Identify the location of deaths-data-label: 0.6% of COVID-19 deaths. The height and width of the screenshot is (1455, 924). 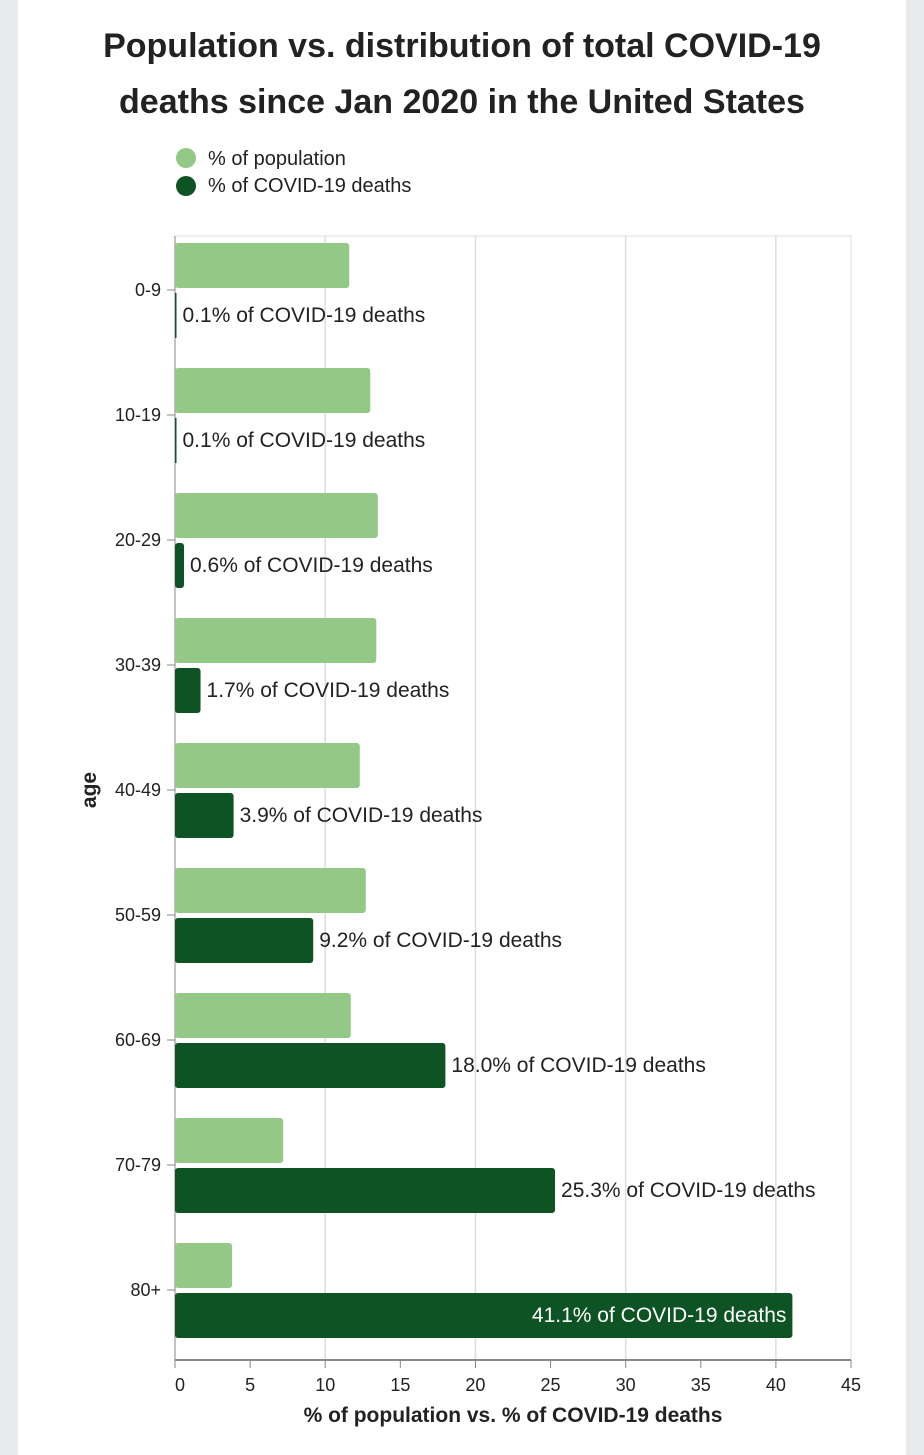
(311, 565).